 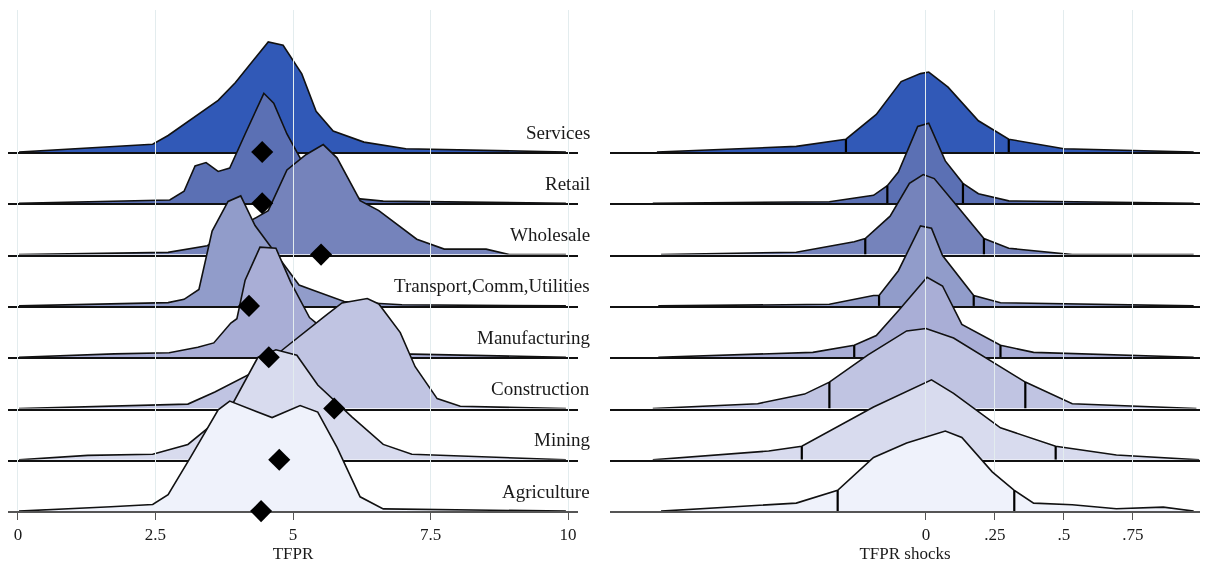 I want to click on x-tick-label: .25, so click(x=995, y=535).